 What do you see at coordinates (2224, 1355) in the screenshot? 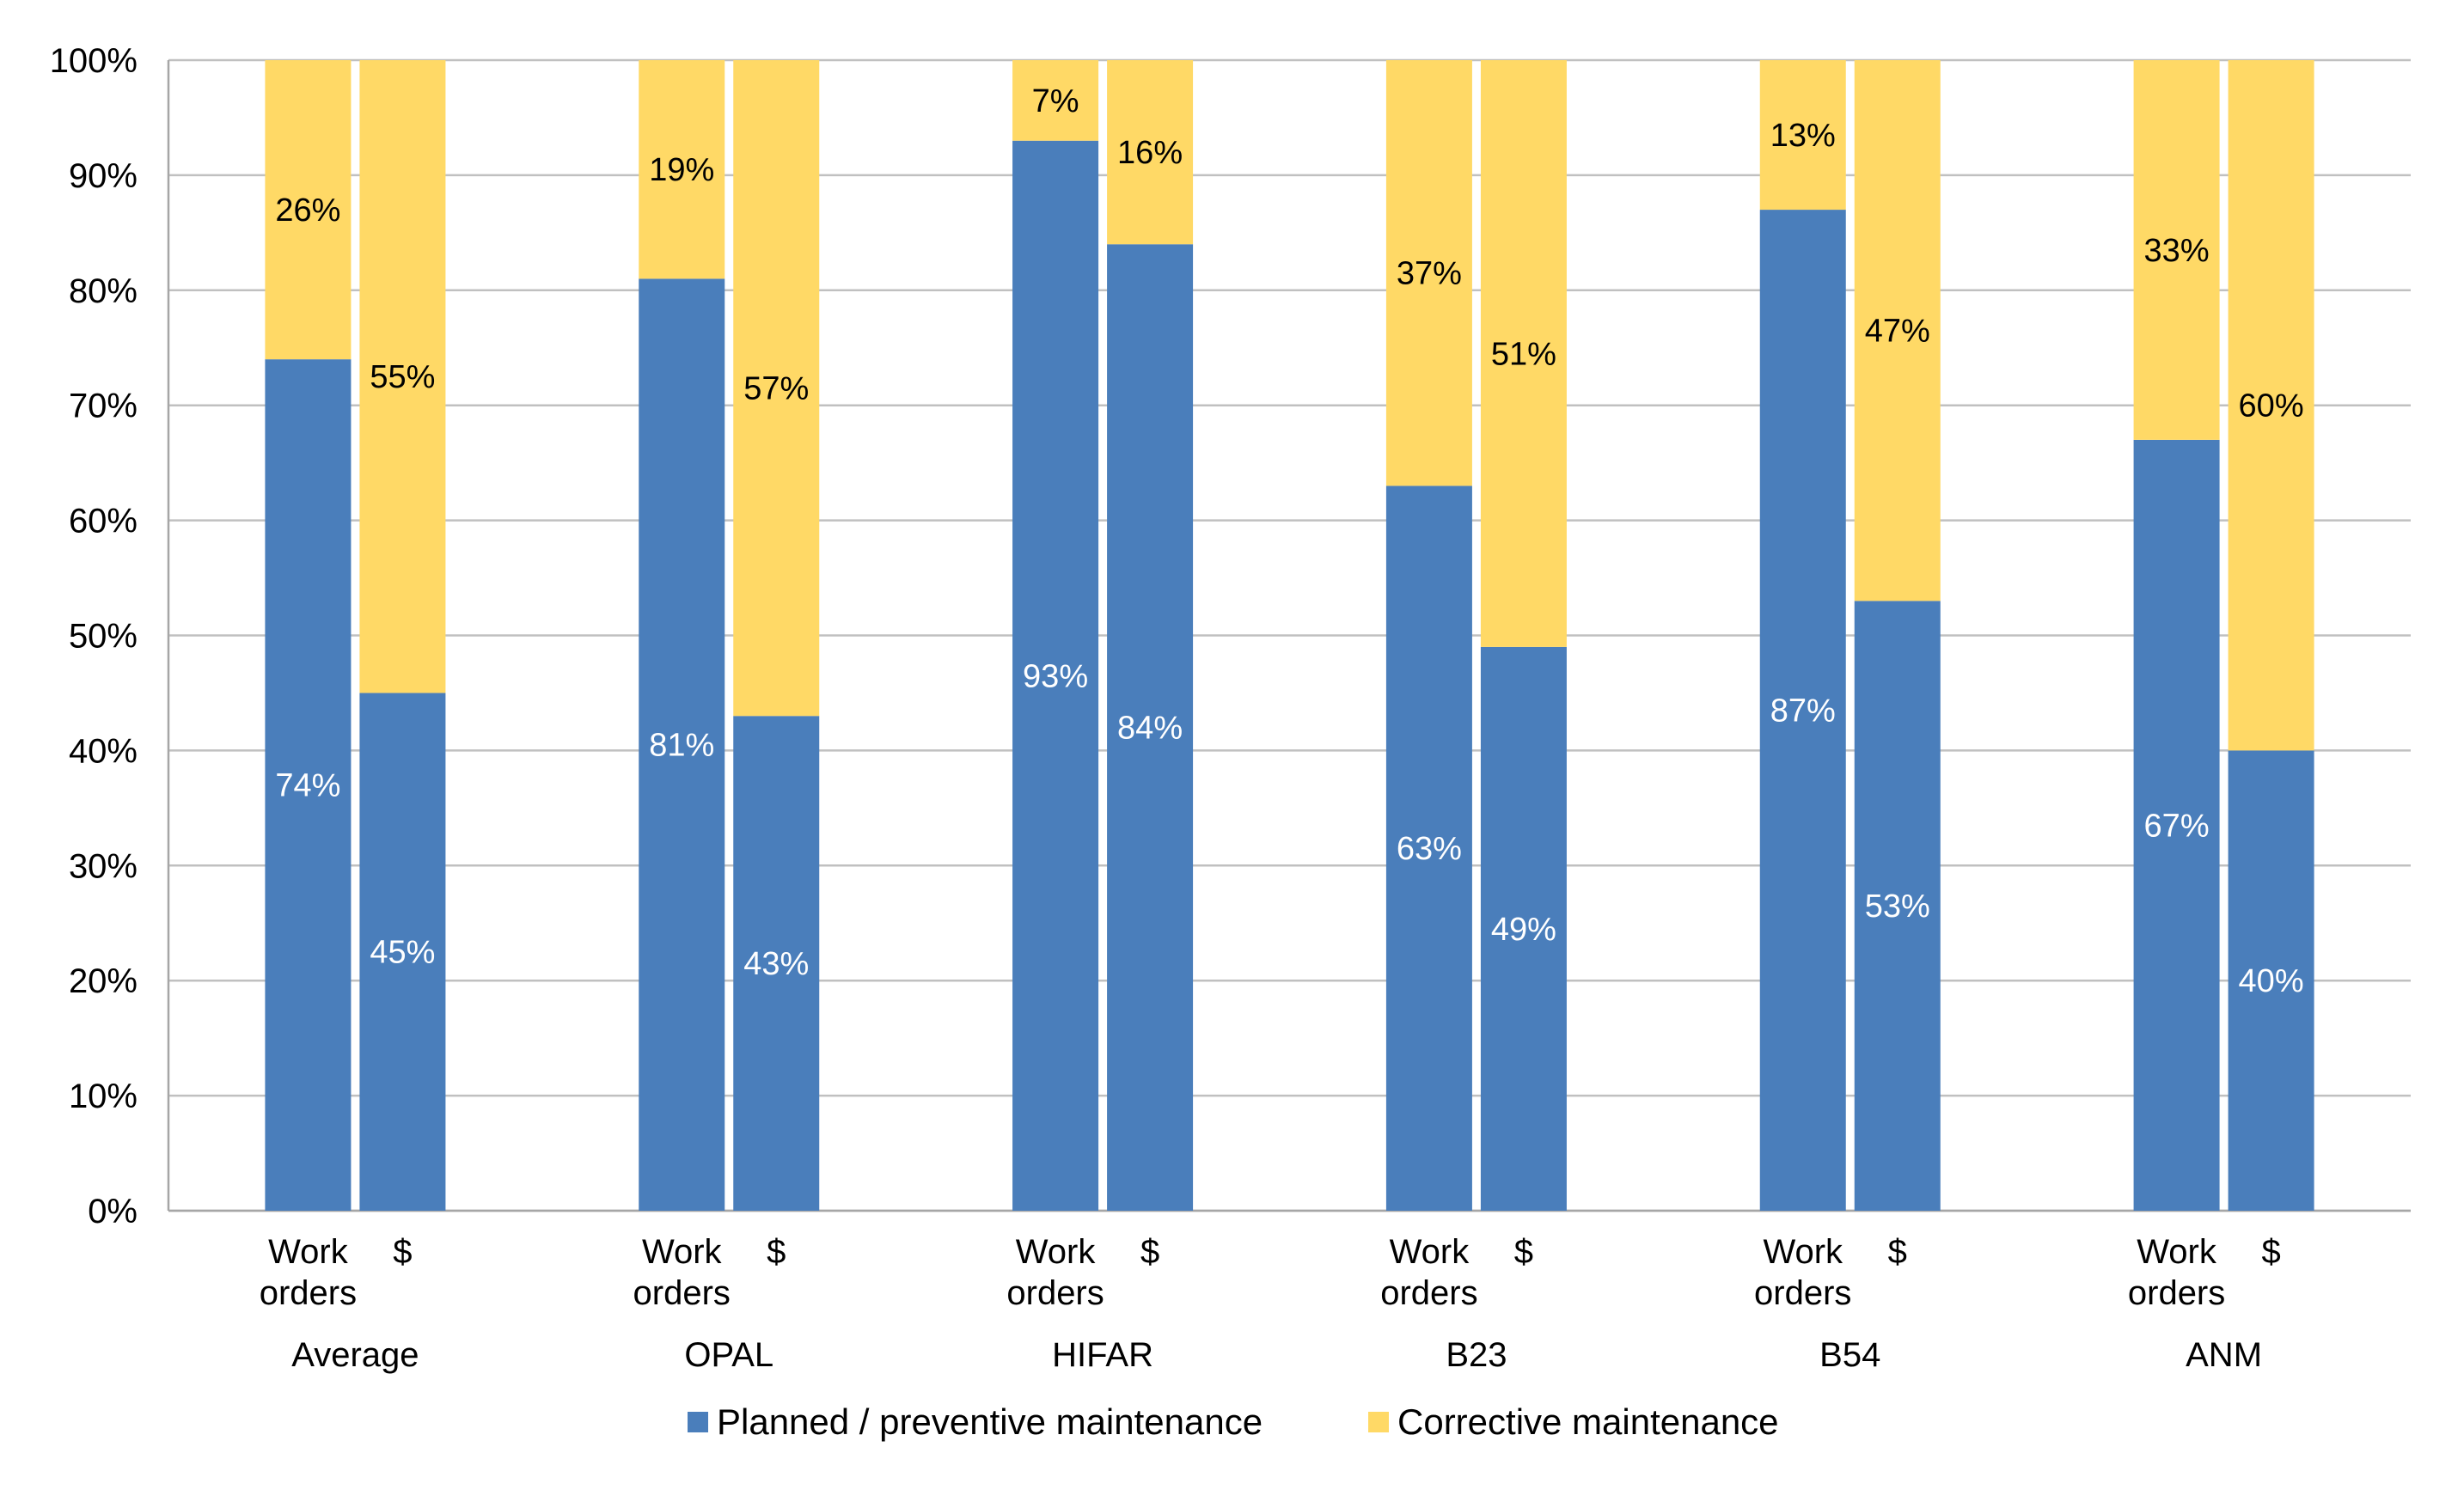
I see `x-group-label: ANM` at bounding box center [2224, 1355].